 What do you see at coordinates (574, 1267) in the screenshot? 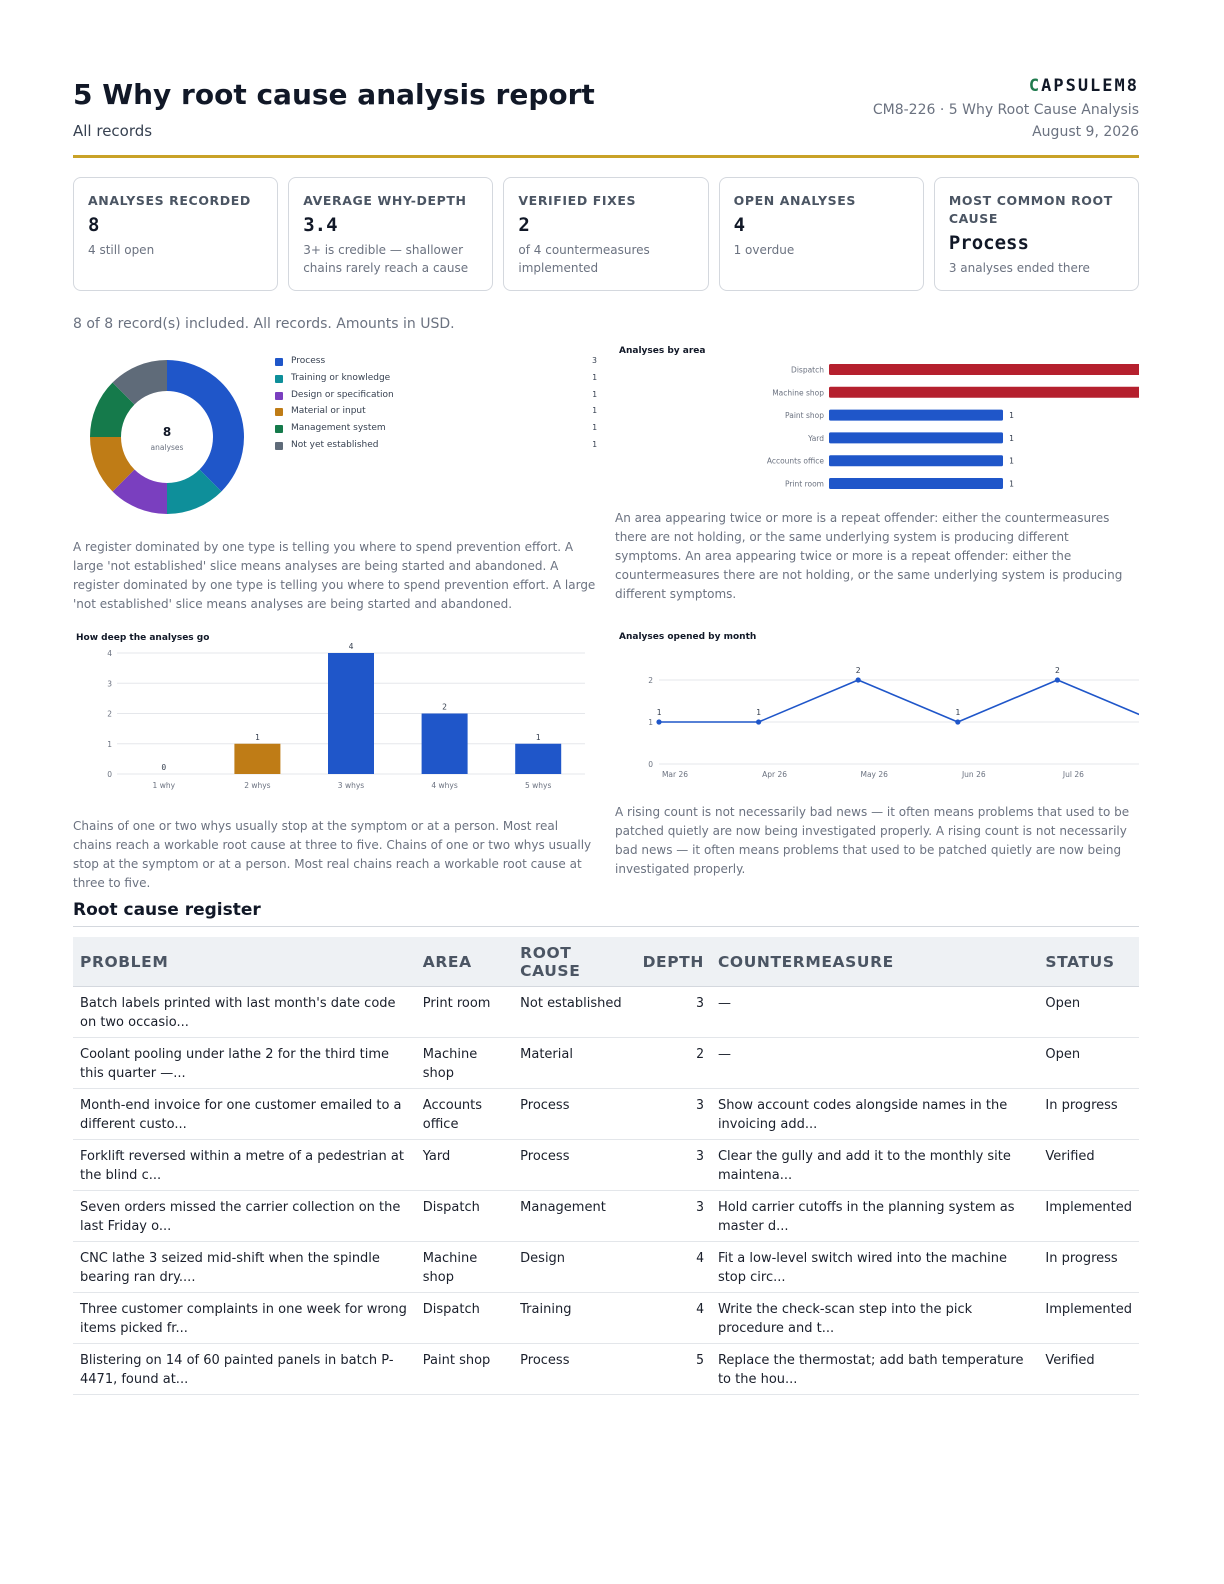
I see `root-cause-cell: Design` at bounding box center [574, 1267].